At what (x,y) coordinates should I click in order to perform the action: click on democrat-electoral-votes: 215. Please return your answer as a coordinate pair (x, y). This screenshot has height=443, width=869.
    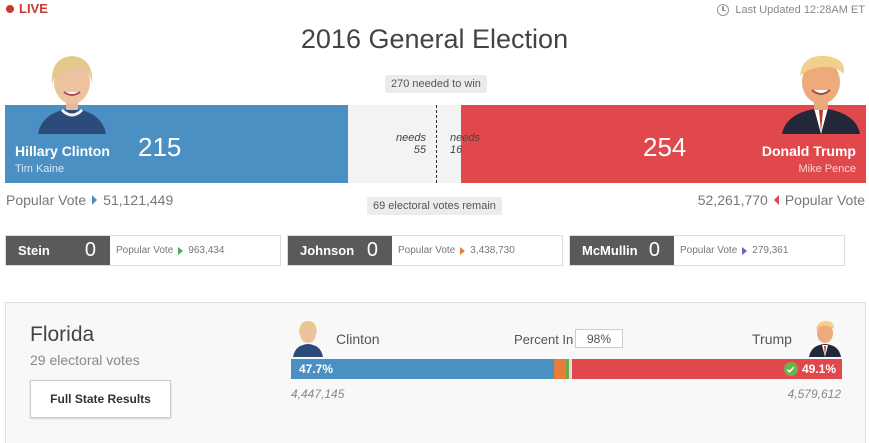
    Looking at the image, I should click on (160, 147).